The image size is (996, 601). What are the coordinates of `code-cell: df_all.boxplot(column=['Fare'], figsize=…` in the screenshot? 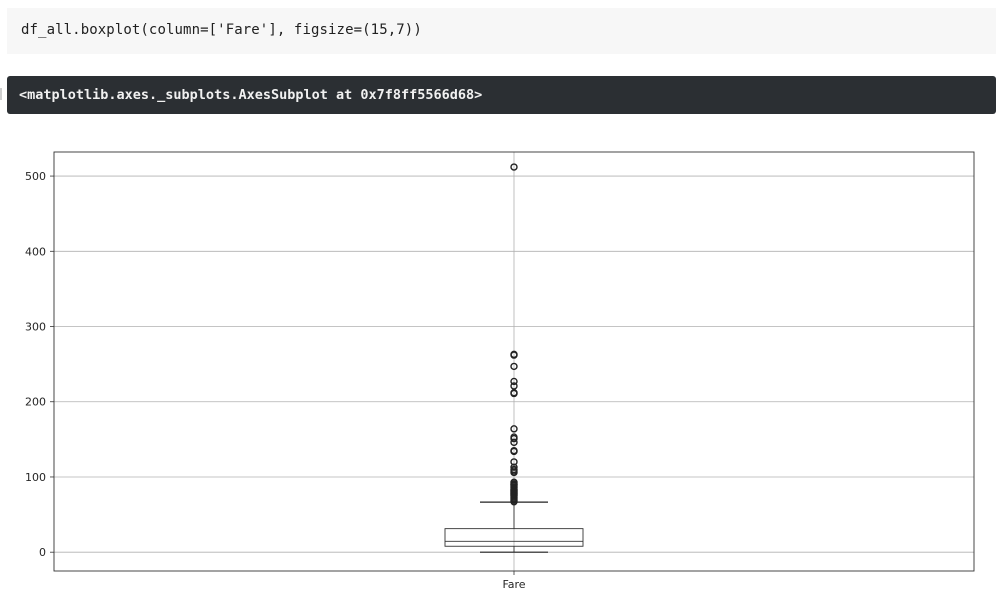 It's located at (501, 31).